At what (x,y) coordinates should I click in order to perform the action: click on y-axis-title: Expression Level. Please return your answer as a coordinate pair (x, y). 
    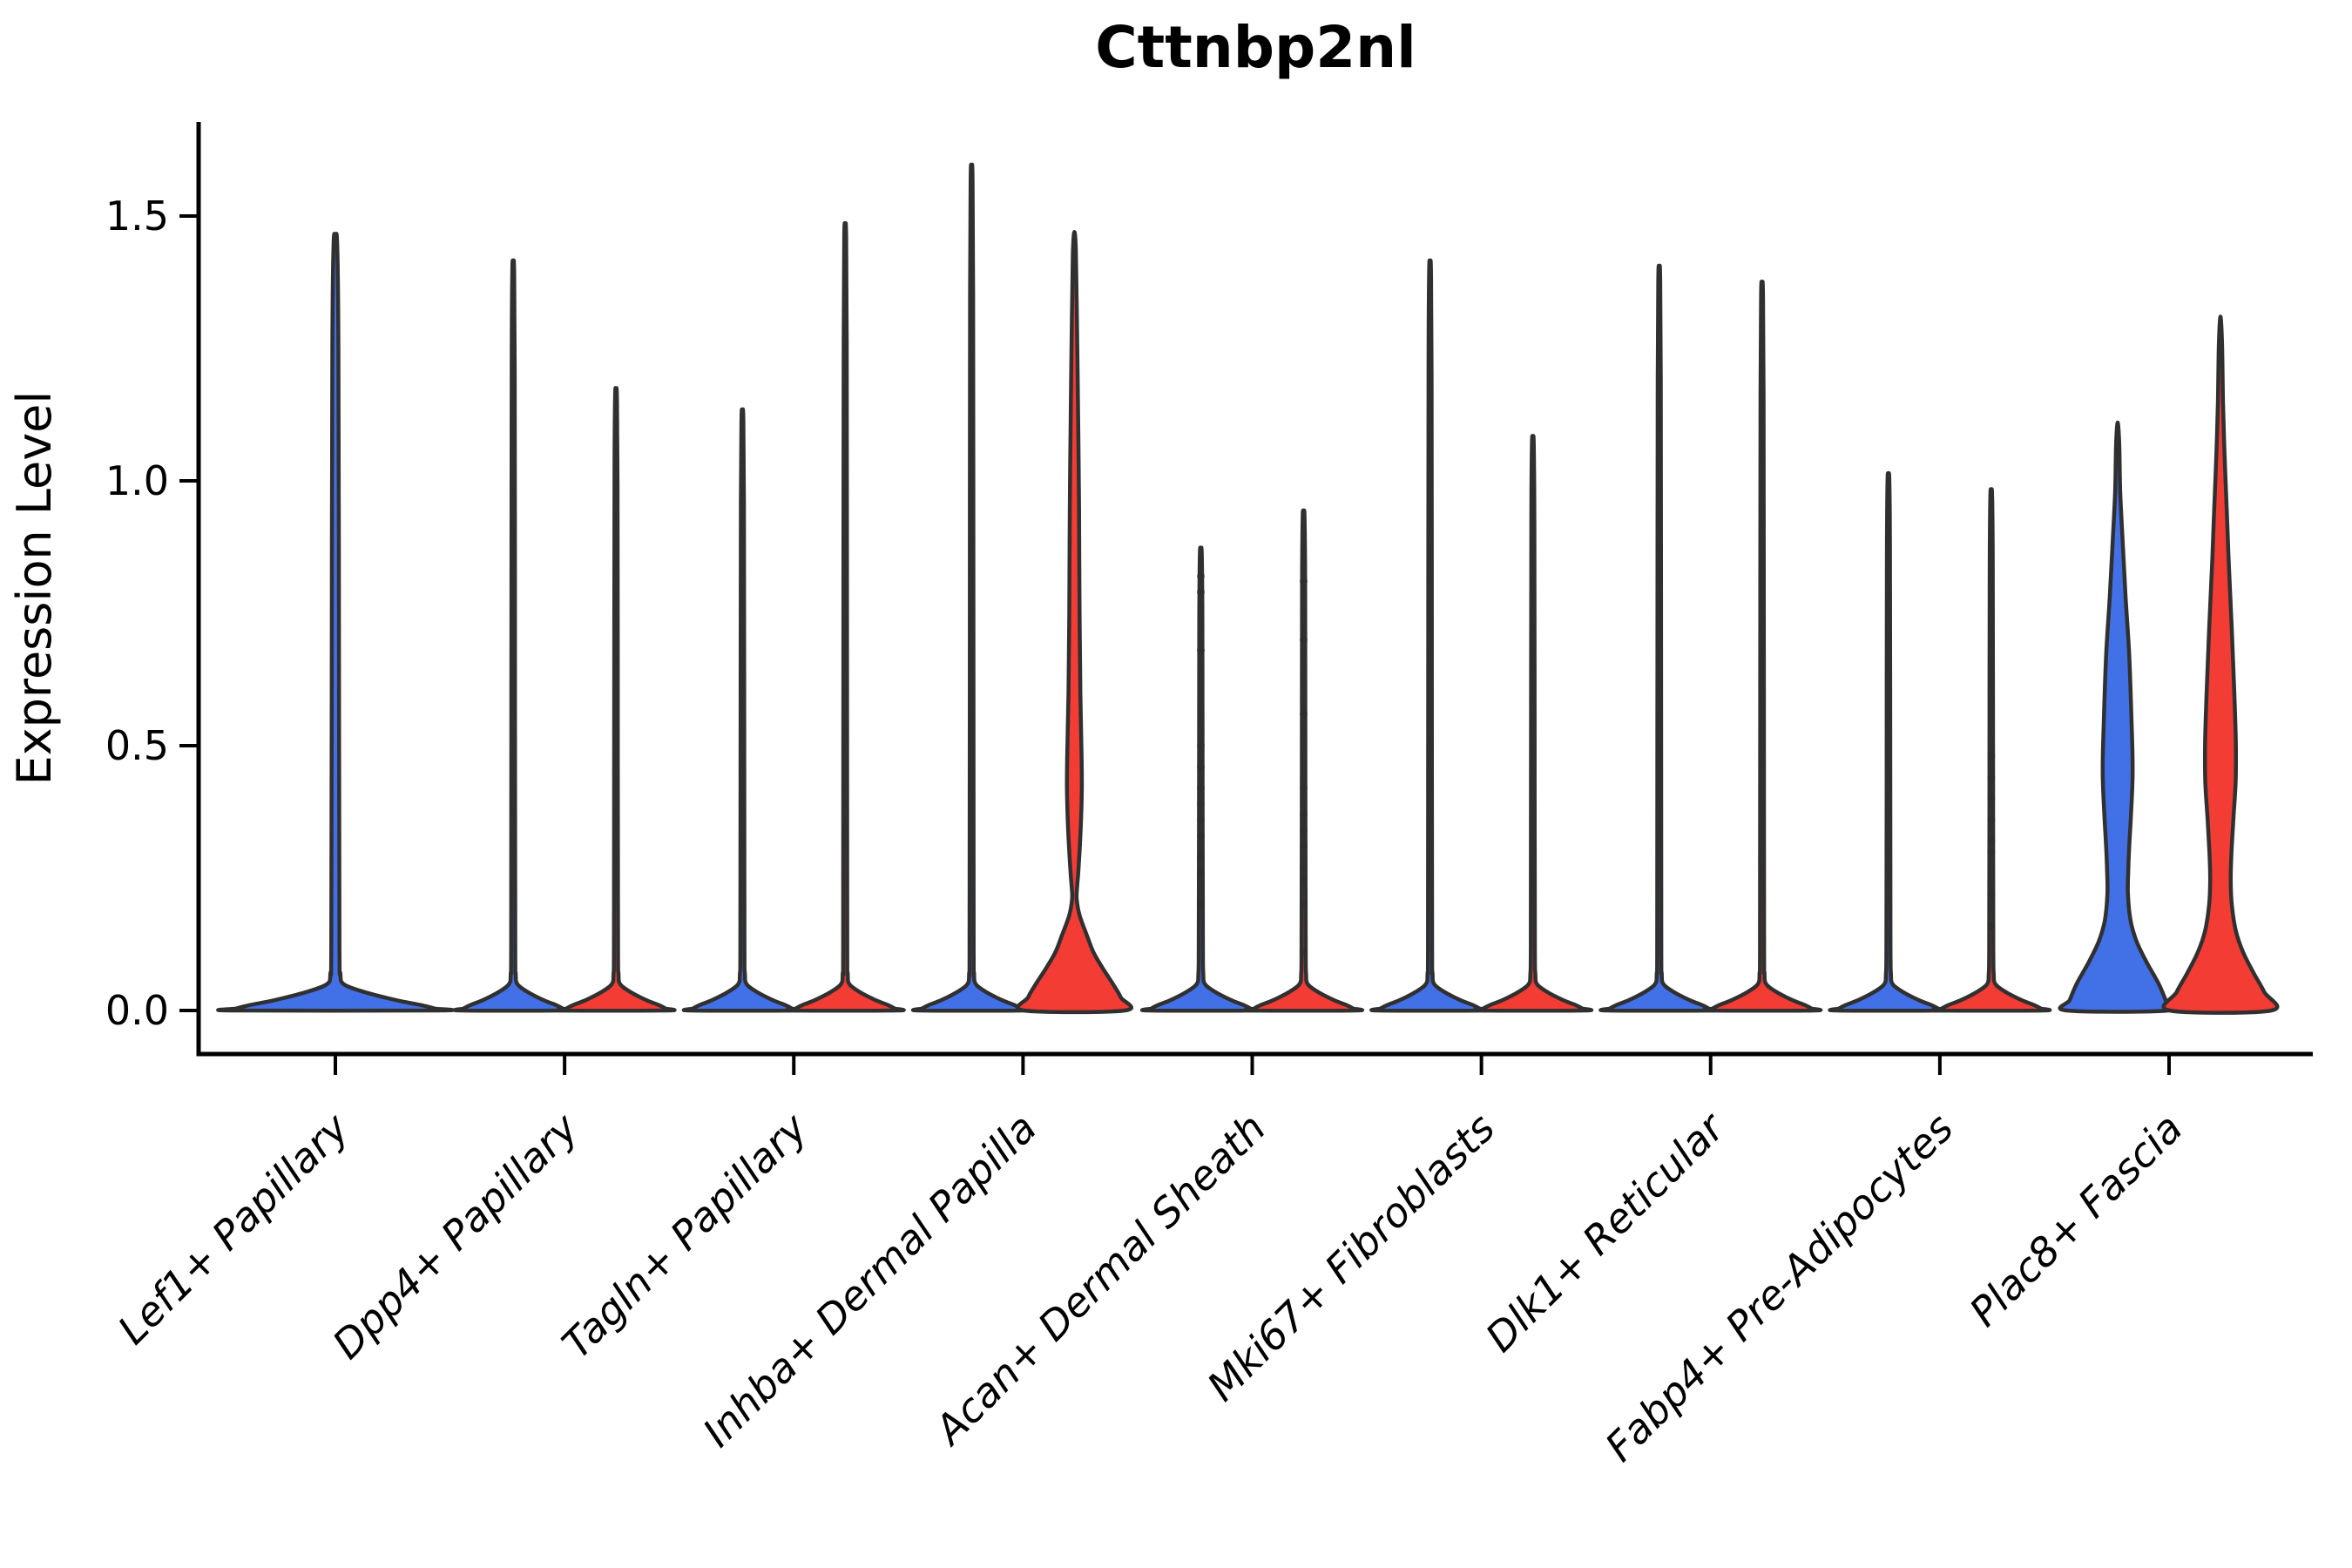
    Looking at the image, I should click on (34, 588).